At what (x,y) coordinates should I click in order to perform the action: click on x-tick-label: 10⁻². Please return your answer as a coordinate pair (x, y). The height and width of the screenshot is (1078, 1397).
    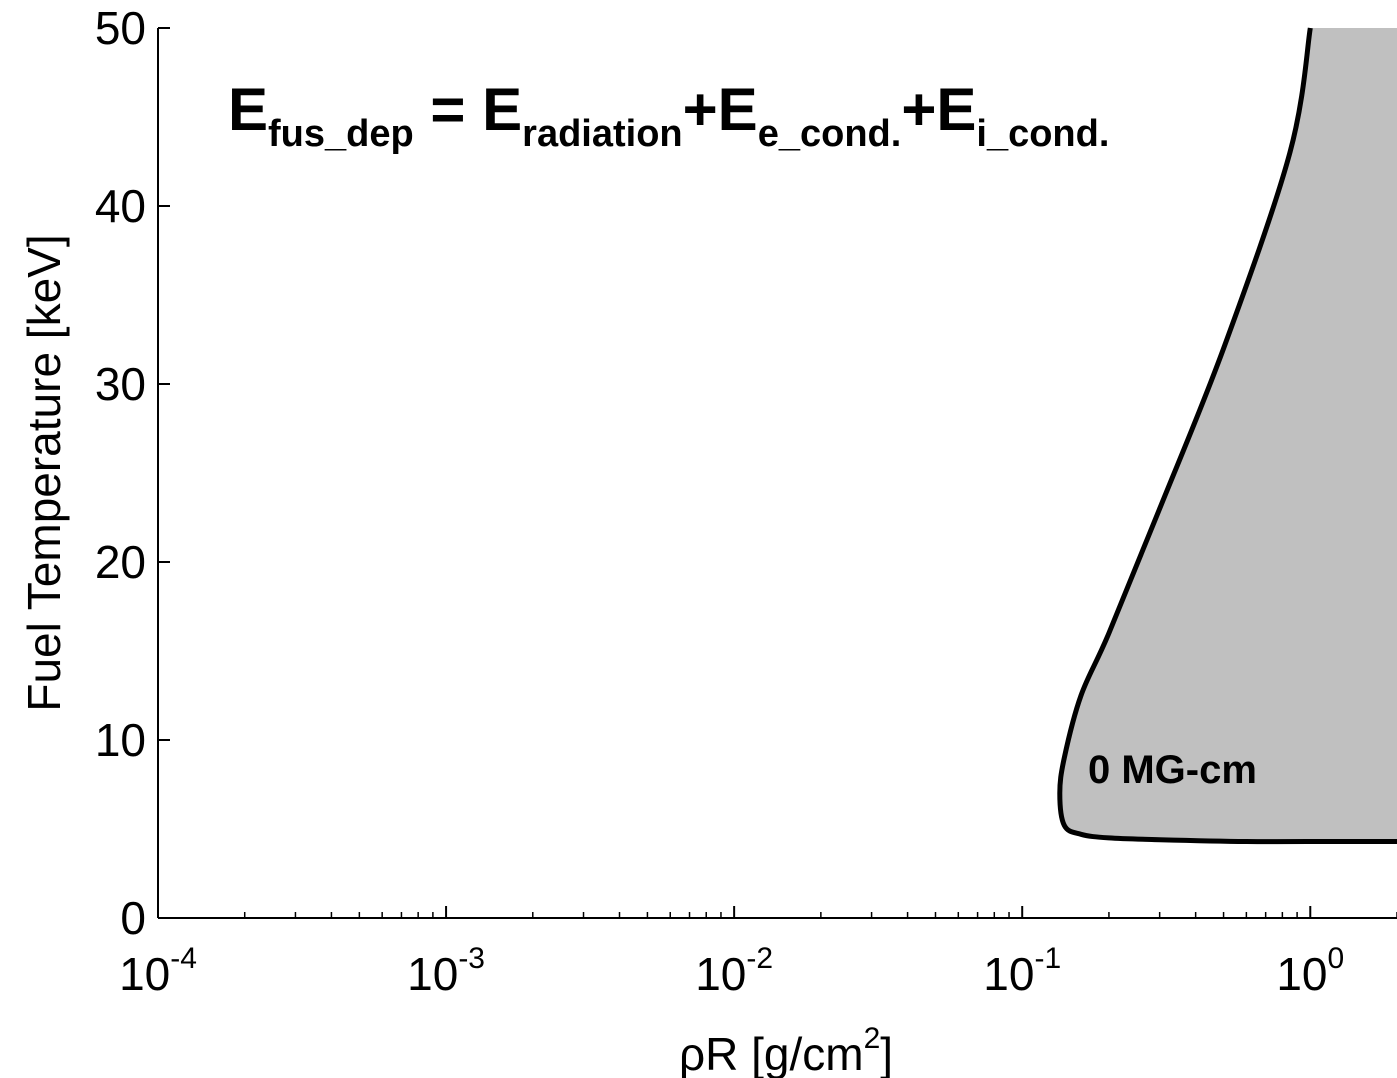
    Looking at the image, I should click on (734, 971).